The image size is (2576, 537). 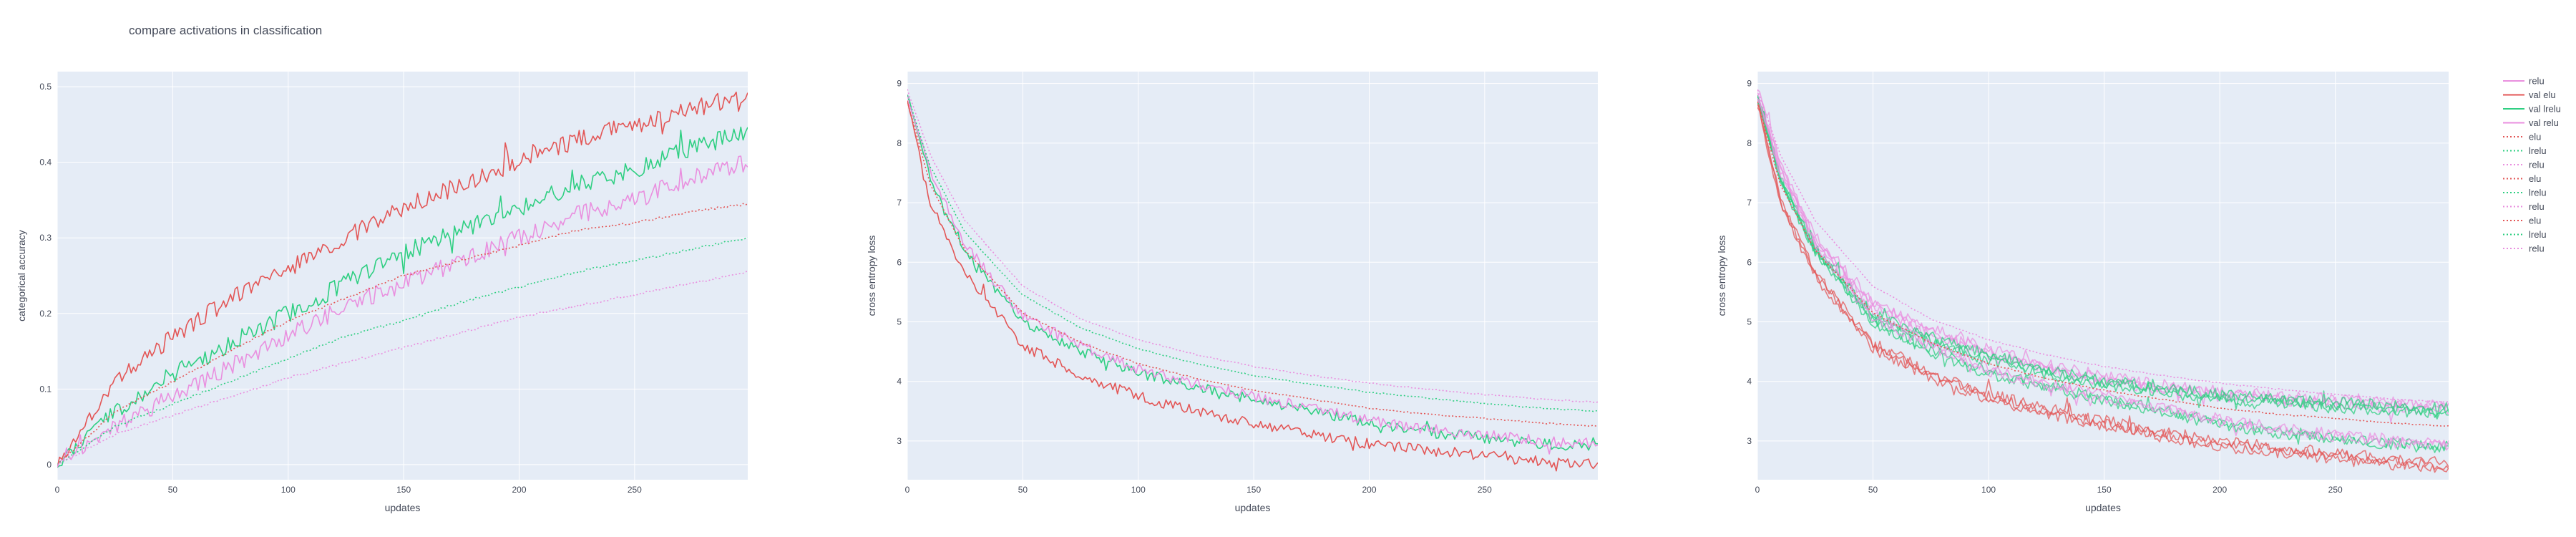 What do you see at coordinates (2542, 95) in the screenshot?
I see `legend-label: val elu` at bounding box center [2542, 95].